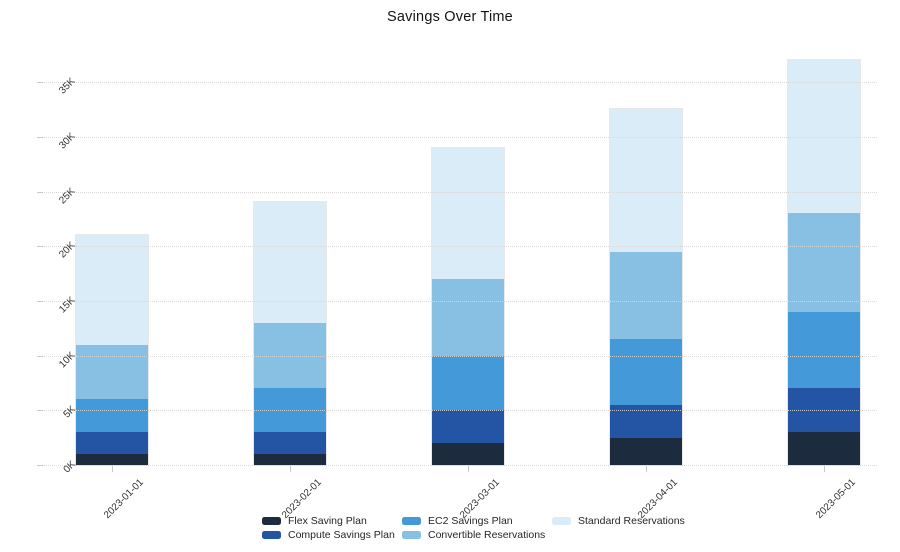 This screenshot has height=552, width=900. Describe the element at coordinates (341, 535) in the screenshot. I see `legend-label: Compute Savings Plan` at that location.